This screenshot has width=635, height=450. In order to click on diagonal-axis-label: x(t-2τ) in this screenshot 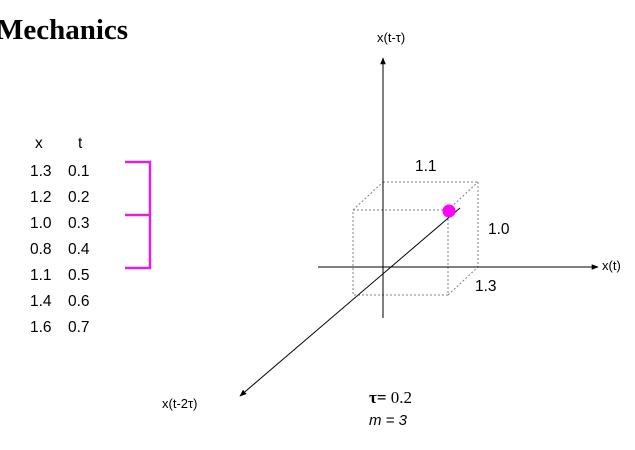, I will do `click(180, 403)`.